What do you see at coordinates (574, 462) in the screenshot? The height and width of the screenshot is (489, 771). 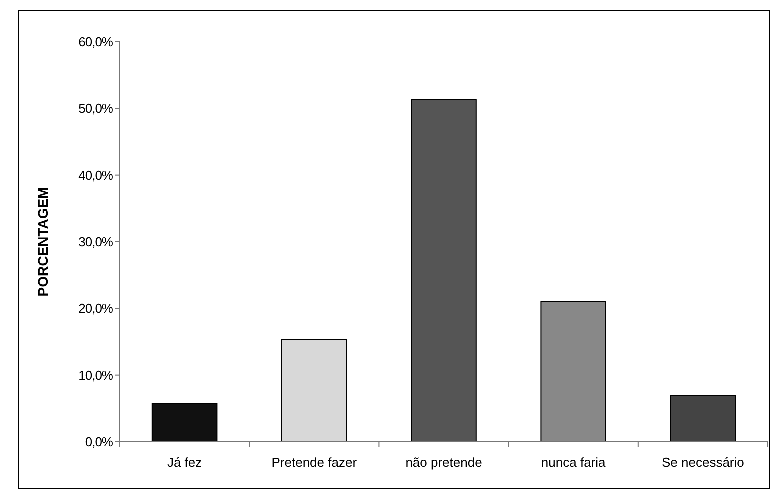 I see `x-tick-label: nunca faria` at bounding box center [574, 462].